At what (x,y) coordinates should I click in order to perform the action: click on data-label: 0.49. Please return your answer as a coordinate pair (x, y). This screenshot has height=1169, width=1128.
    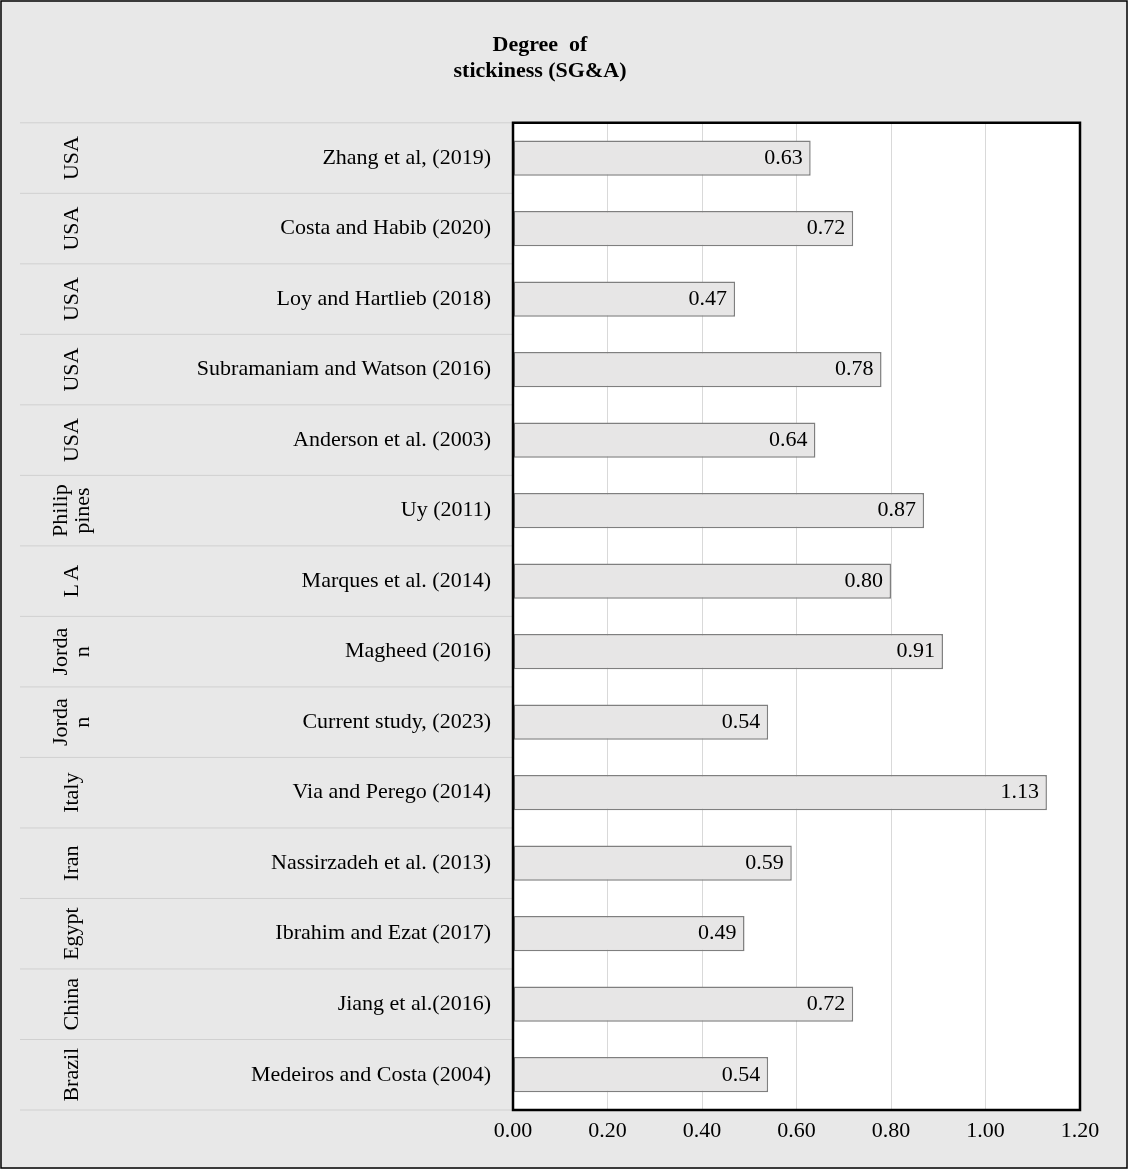
    Looking at the image, I should click on (717, 932).